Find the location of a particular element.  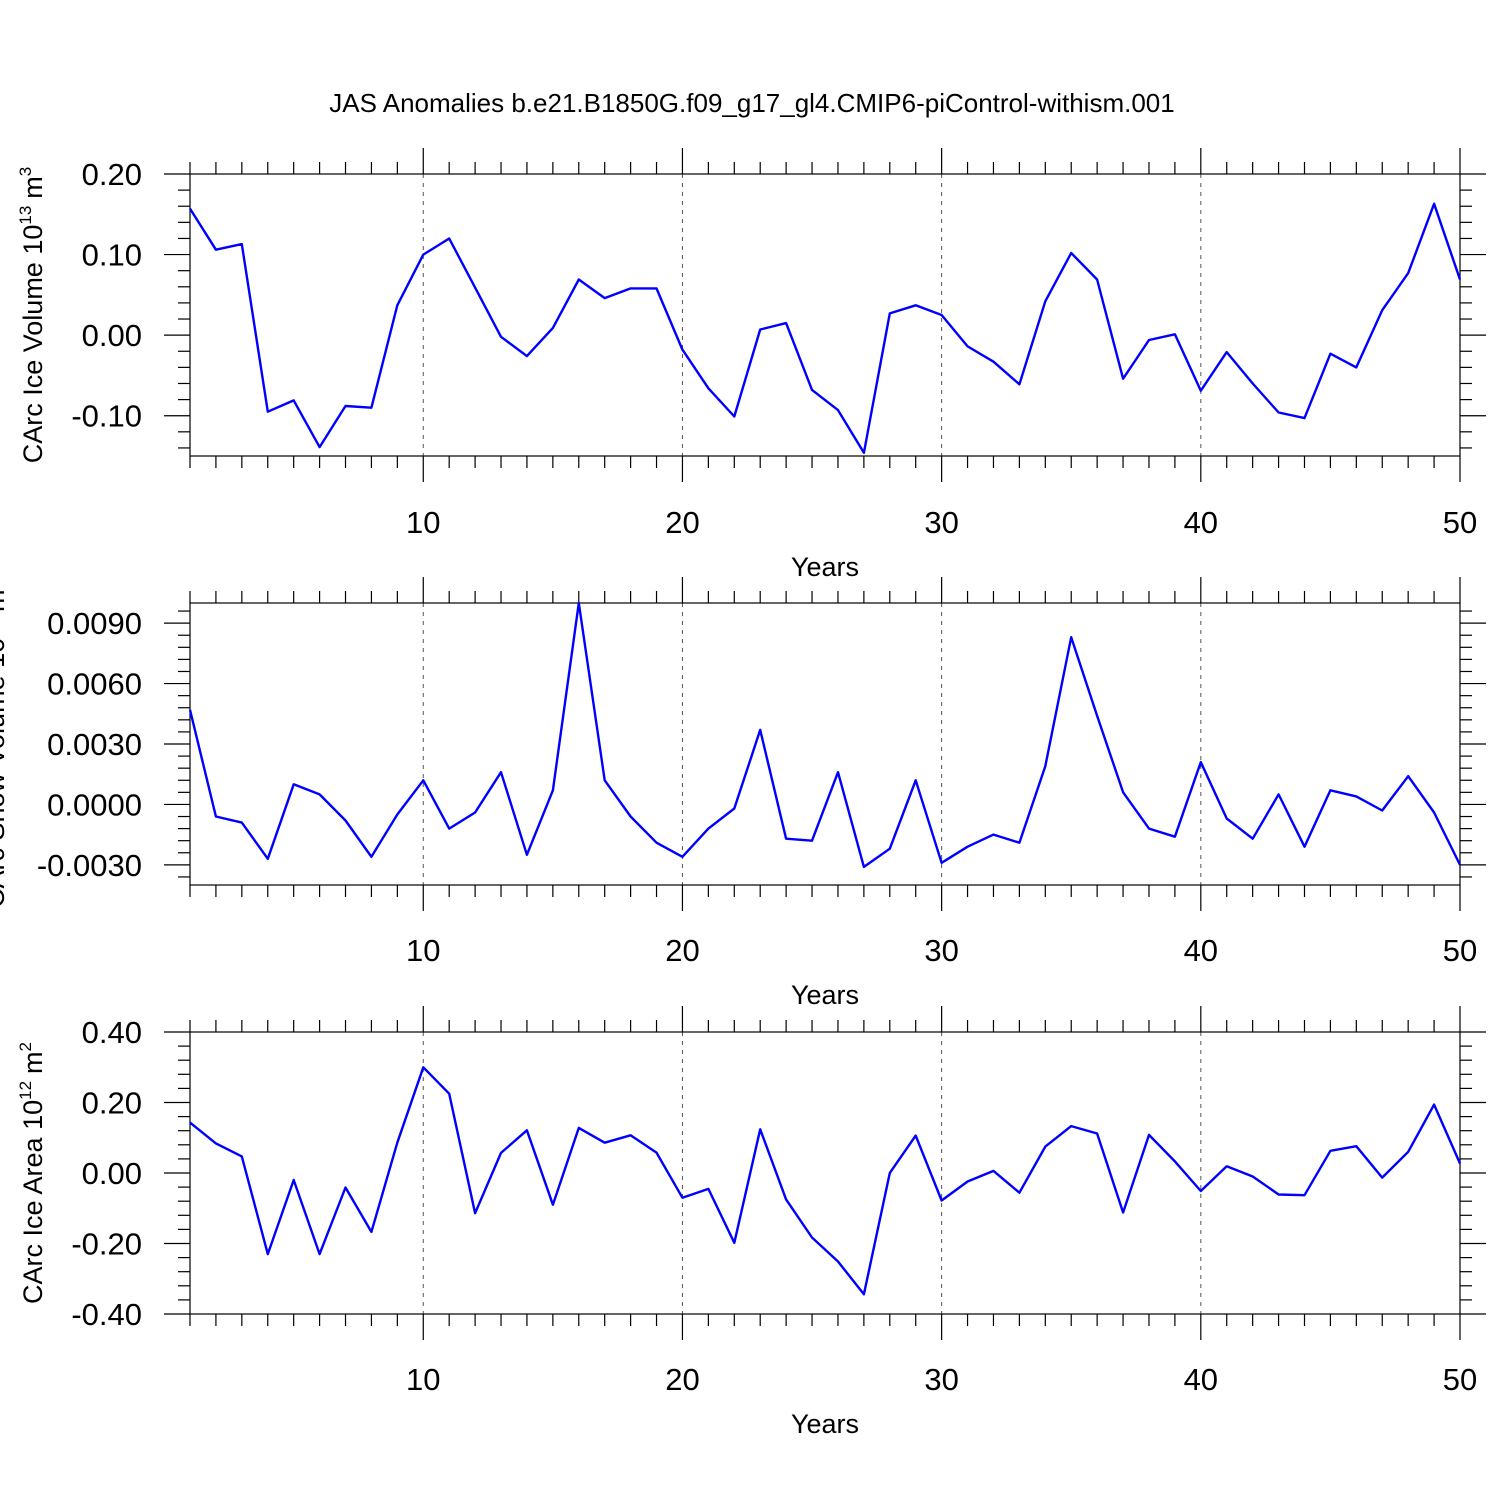

panel1-x-axis-label: Years is located at coordinates (825, 567).